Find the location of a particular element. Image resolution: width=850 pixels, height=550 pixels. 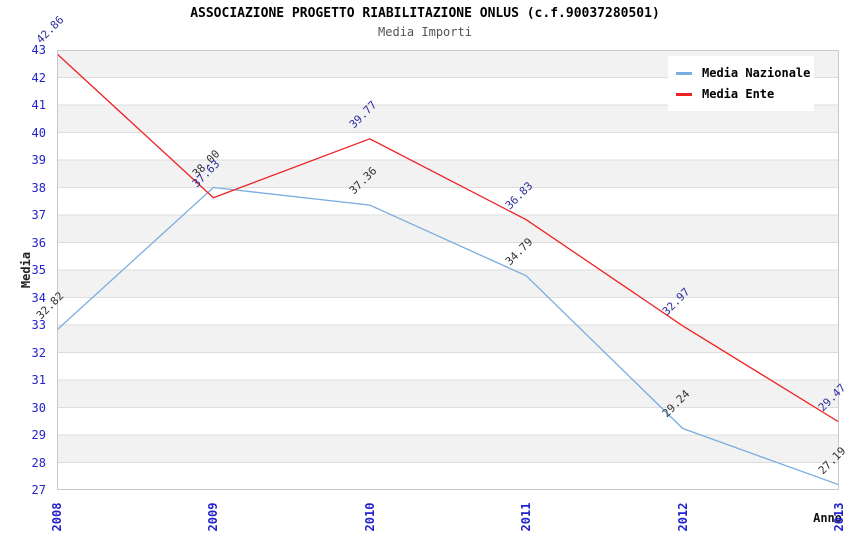

chart-subtitle: Media Importi is located at coordinates (425, 32).